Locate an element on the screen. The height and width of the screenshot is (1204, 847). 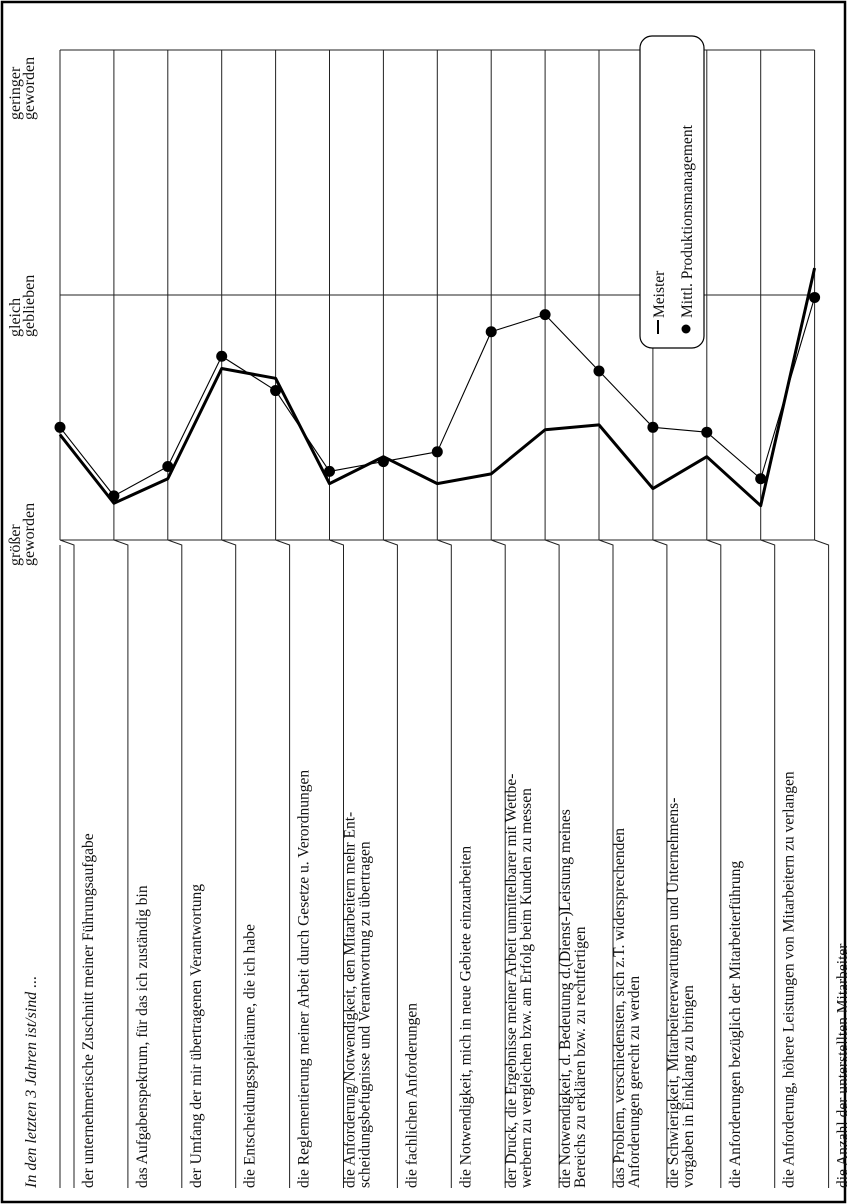
legend-label-1: Meister is located at coordinates (659, 294).